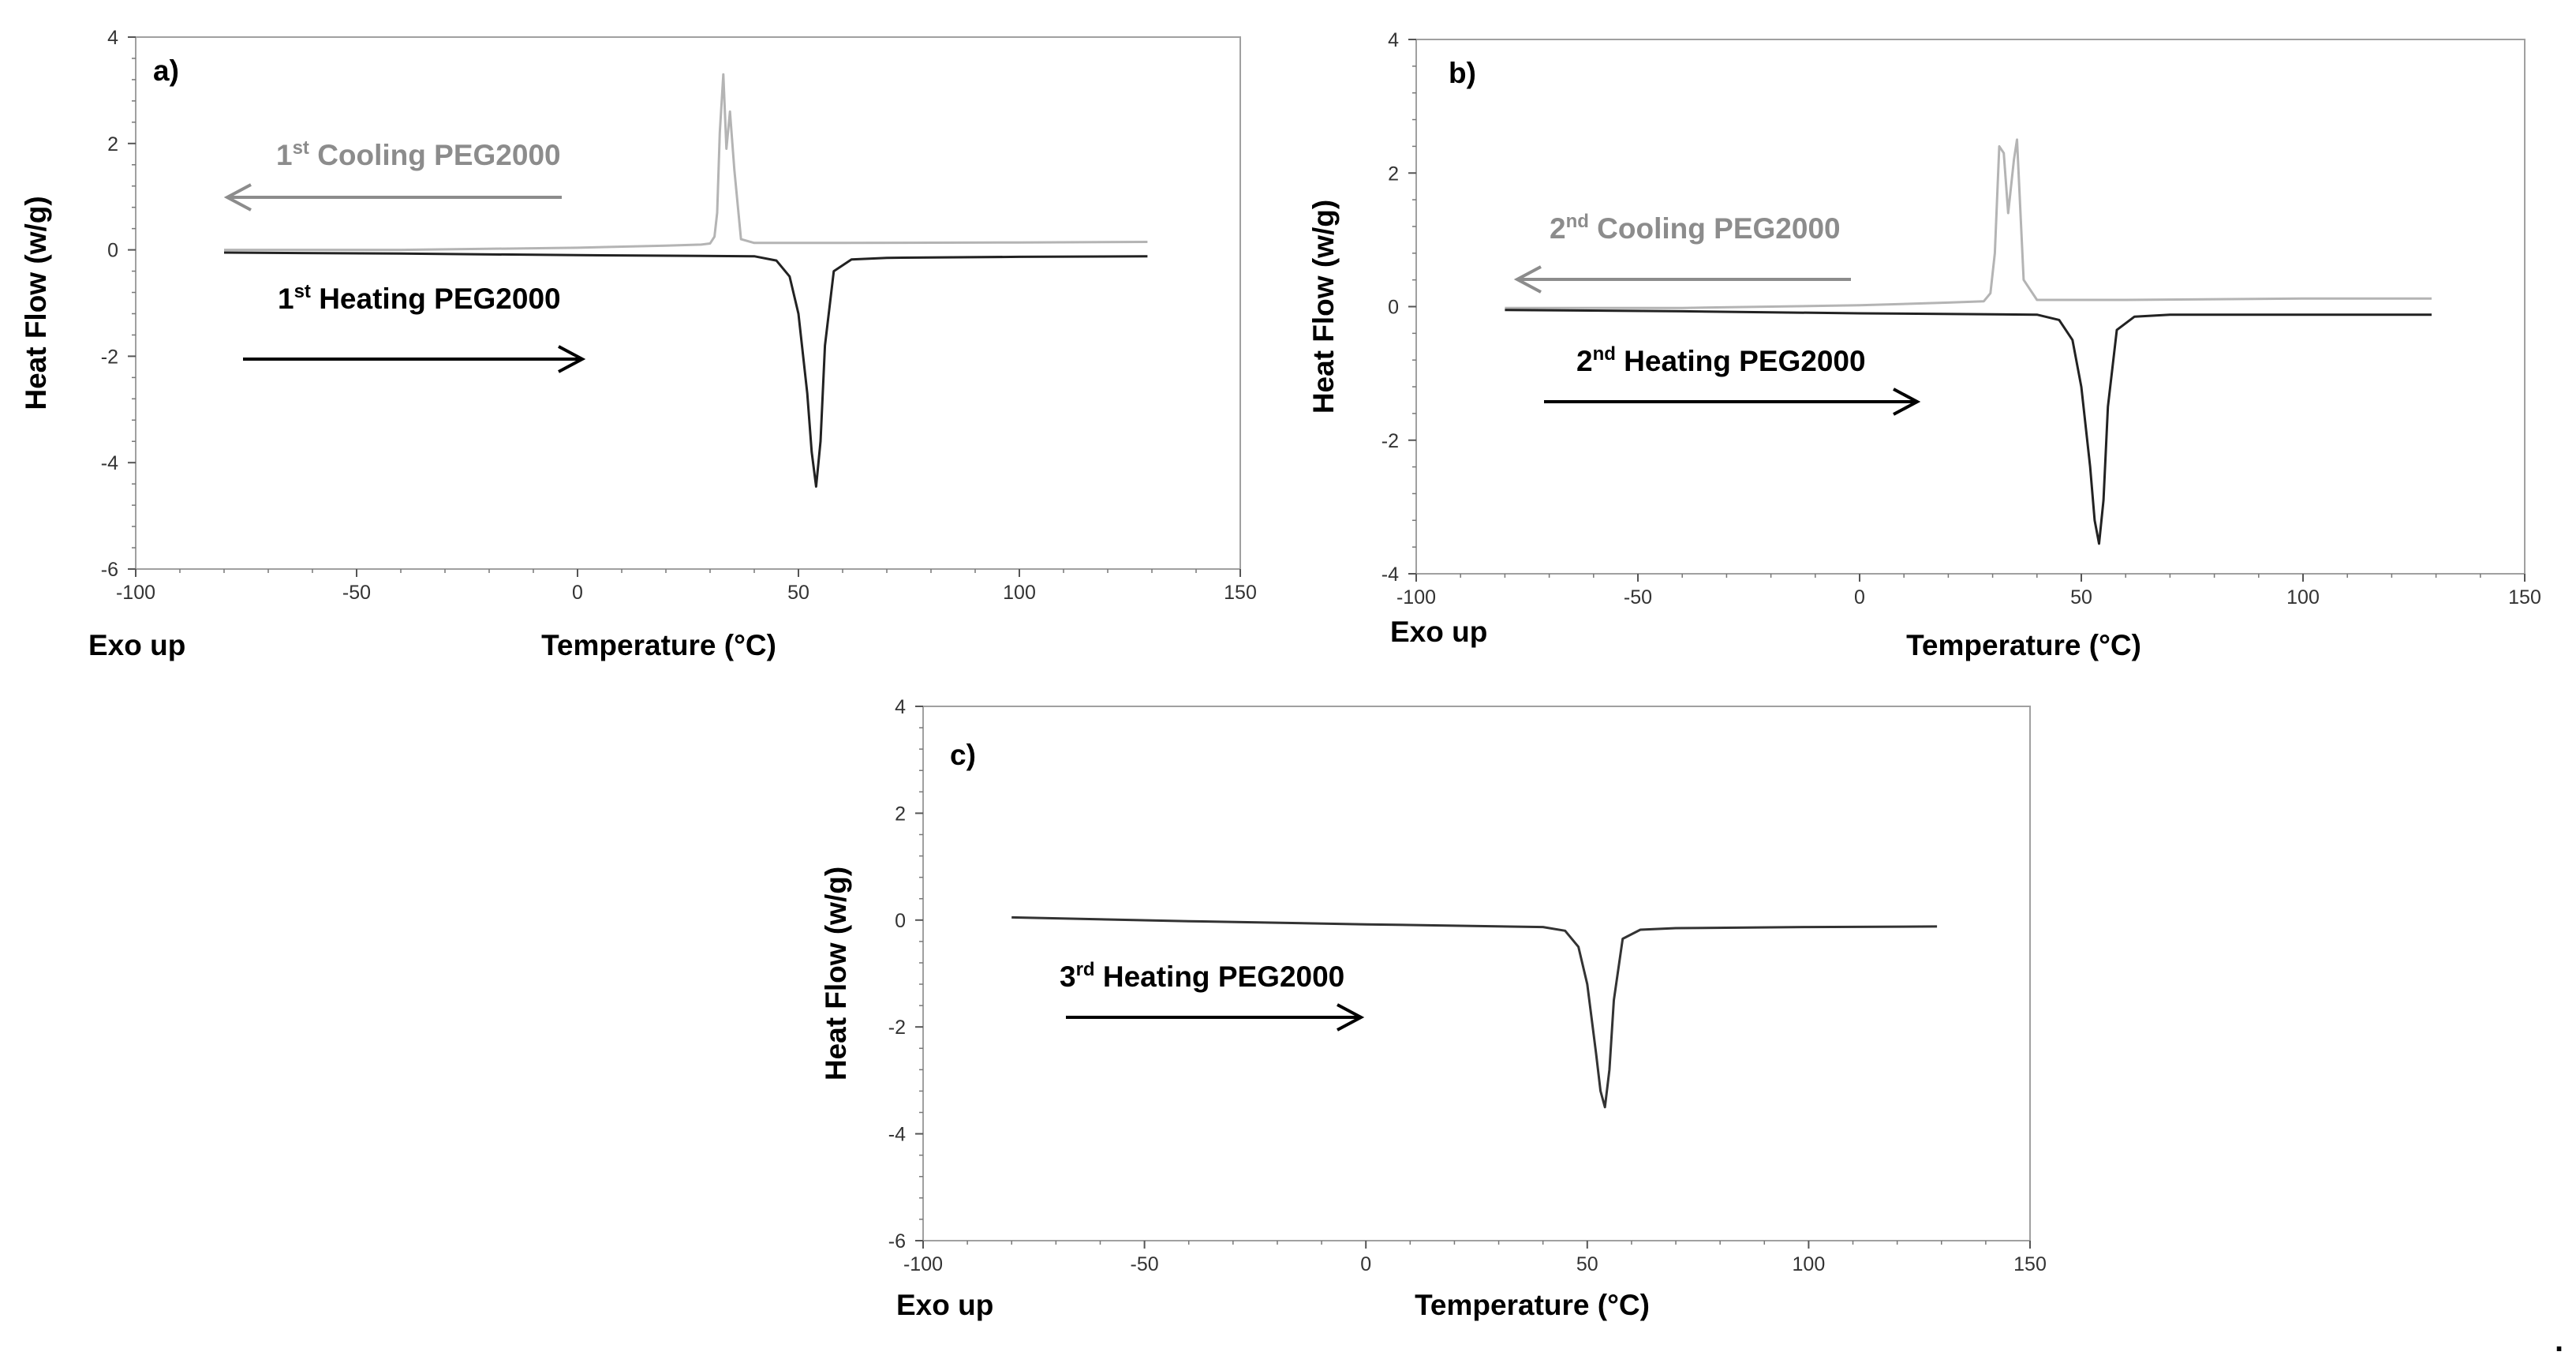  Describe the element at coordinates (963, 755) in the screenshot. I see `panel-label: c)` at that location.